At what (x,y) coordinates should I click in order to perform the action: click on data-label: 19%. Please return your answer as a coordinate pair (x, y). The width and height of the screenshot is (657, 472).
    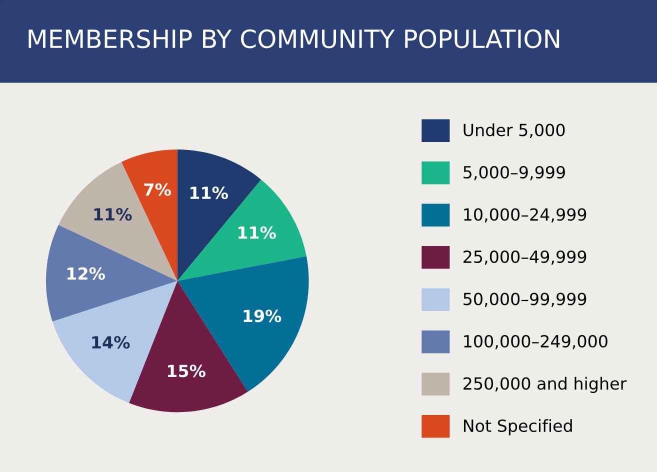
    Looking at the image, I should click on (263, 316).